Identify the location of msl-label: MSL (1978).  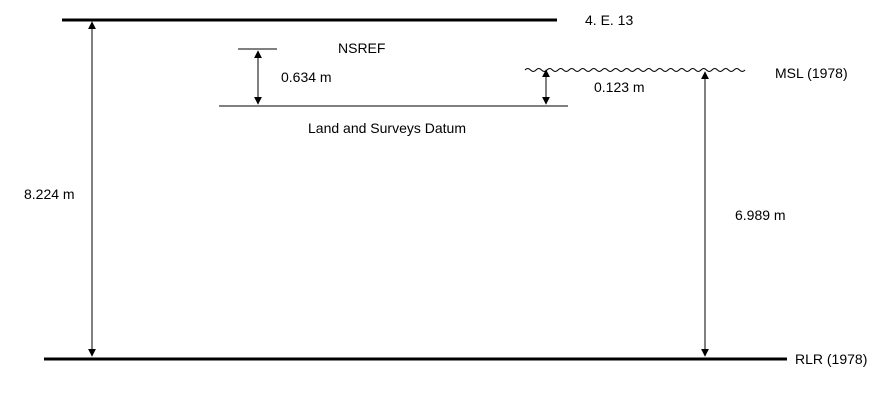
(811, 73).